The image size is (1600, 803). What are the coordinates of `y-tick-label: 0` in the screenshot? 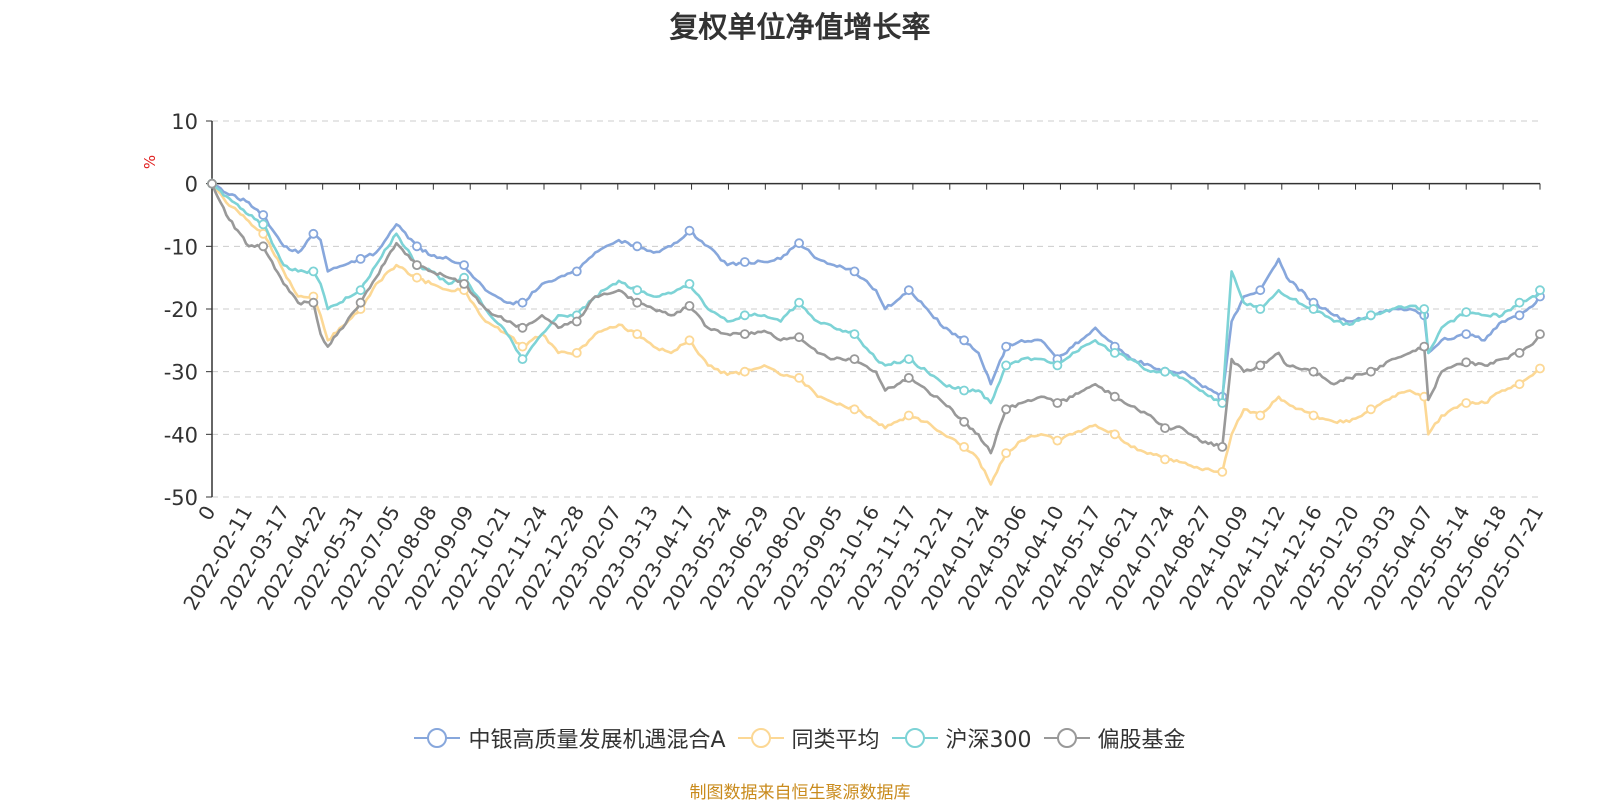 It's located at (191, 185).